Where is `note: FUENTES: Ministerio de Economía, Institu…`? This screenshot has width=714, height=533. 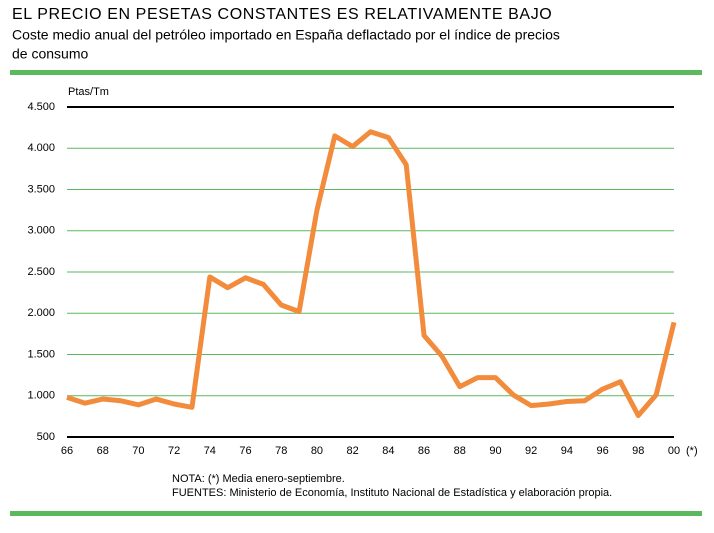 note: FUENTES: Ministerio de Economía, Institu… is located at coordinates (392, 493).